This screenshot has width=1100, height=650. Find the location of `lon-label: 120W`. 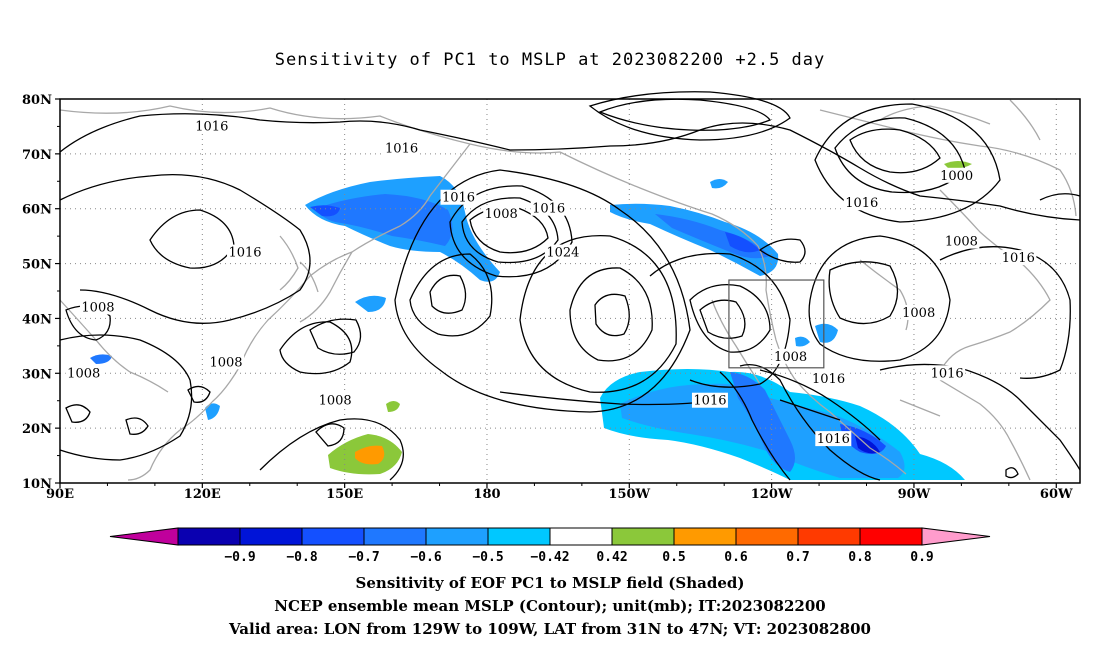

lon-label: 120W is located at coordinates (772, 494).